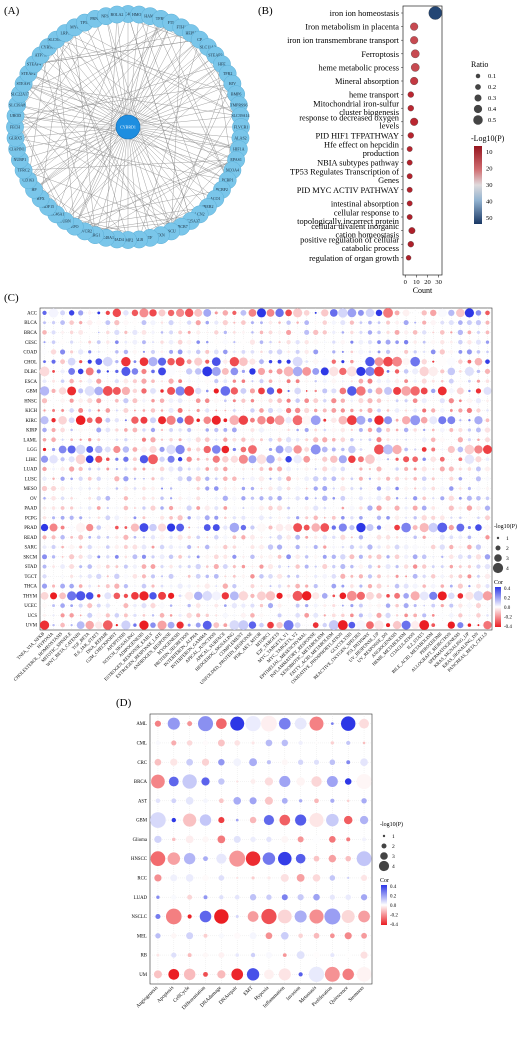 The height and width of the screenshot is (1046, 528). What do you see at coordinates (161, 234) in the screenshot?
I see `gene-node-label: FXN` at bounding box center [161, 234].